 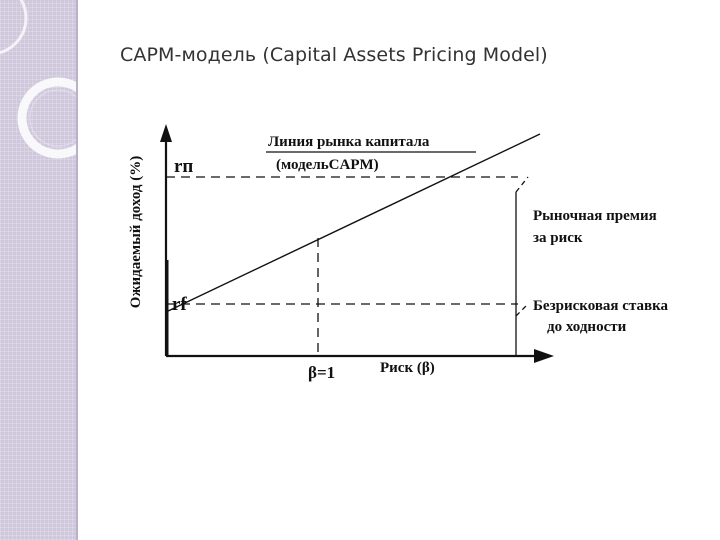 What do you see at coordinates (544, 356) in the screenshot?
I see `x-axis-arrow` at bounding box center [544, 356].